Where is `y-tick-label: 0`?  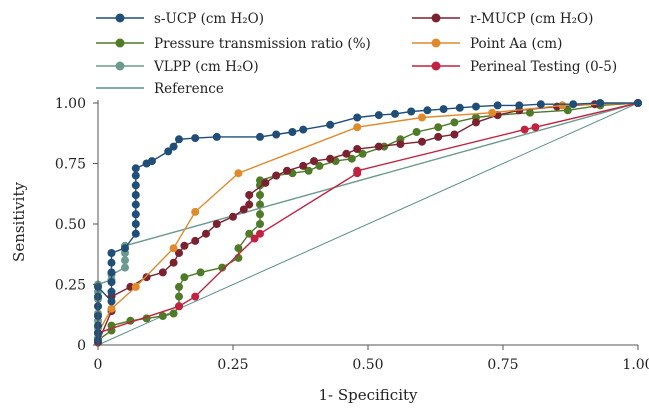 y-tick-label: 0 is located at coordinates (81, 346).